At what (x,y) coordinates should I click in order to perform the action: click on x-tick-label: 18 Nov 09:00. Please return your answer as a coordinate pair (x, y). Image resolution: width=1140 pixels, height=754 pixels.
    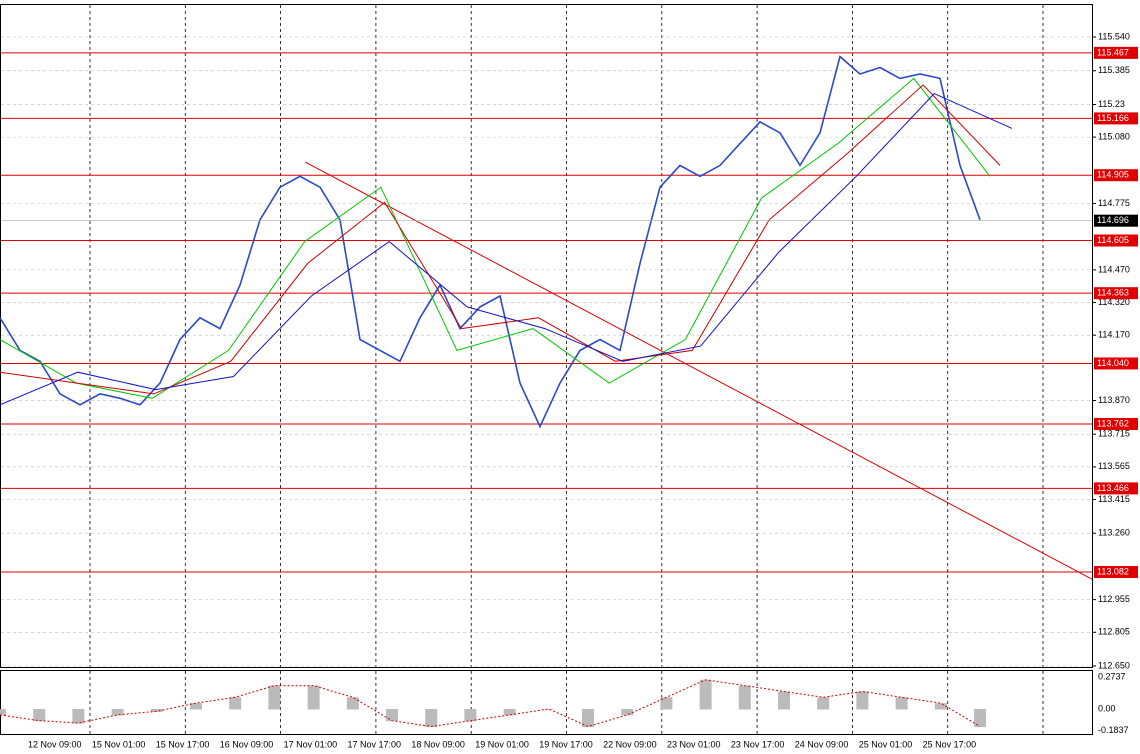
    Looking at the image, I should click on (438, 744).